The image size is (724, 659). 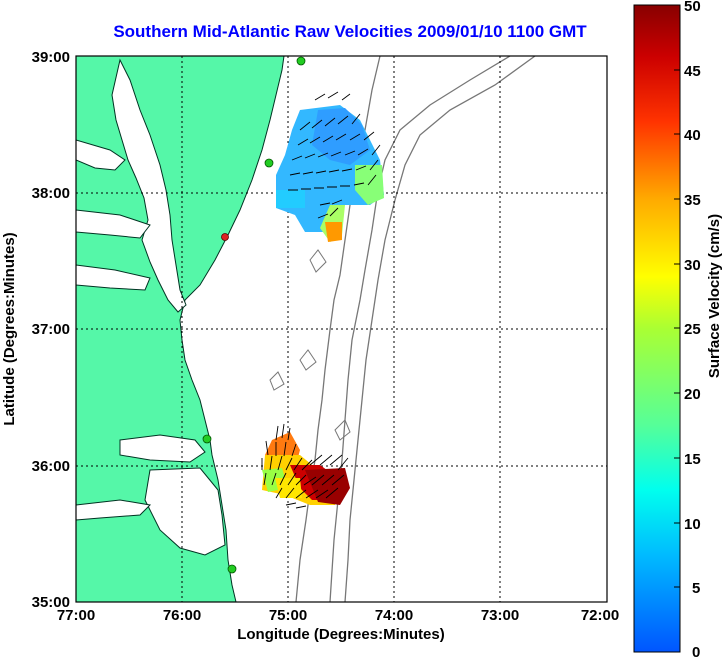 What do you see at coordinates (692, 71) in the screenshot?
I see `colorbar-tick-label: 45` at bounding box center [692, 71].